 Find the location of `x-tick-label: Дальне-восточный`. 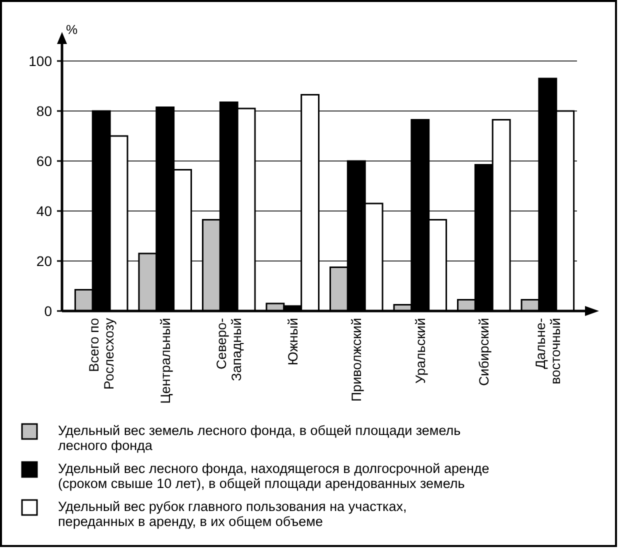

x-tick-label: Дальне-восточный is located at coordinates (547, 351).